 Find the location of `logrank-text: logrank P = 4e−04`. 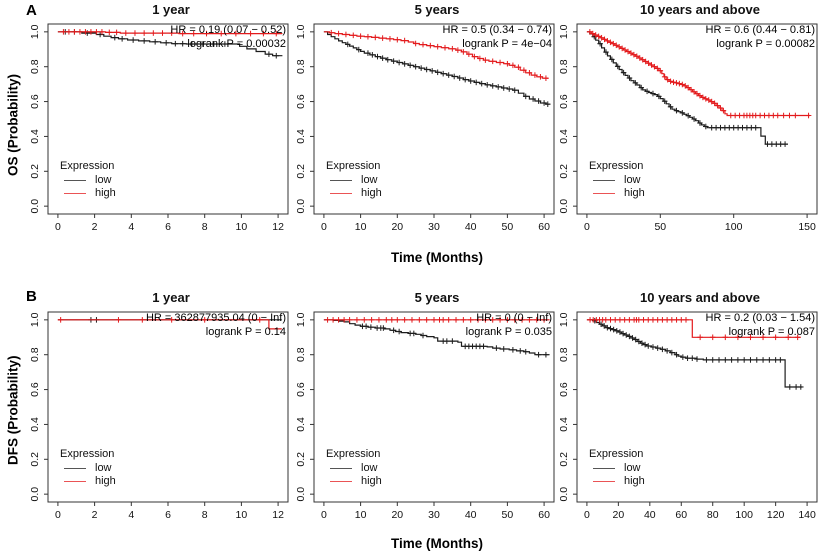

logrank-text: logrank P = 4e−04 is located at coordinates (507, 43).